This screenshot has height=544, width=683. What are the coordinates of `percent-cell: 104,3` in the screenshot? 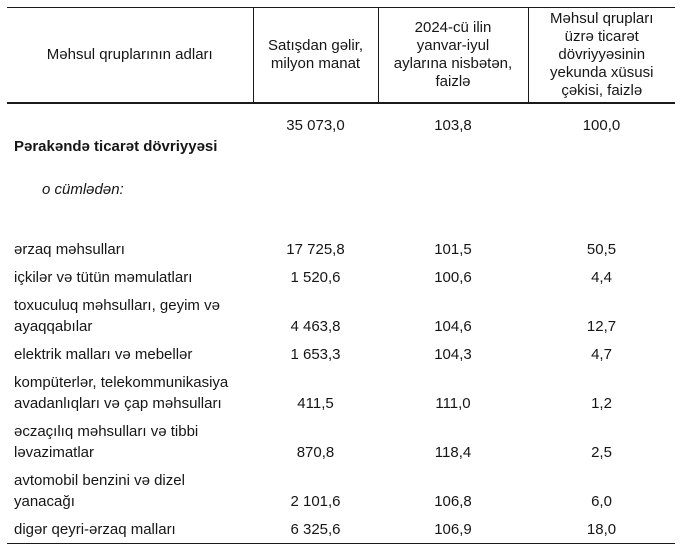 It's located at (453, 354).